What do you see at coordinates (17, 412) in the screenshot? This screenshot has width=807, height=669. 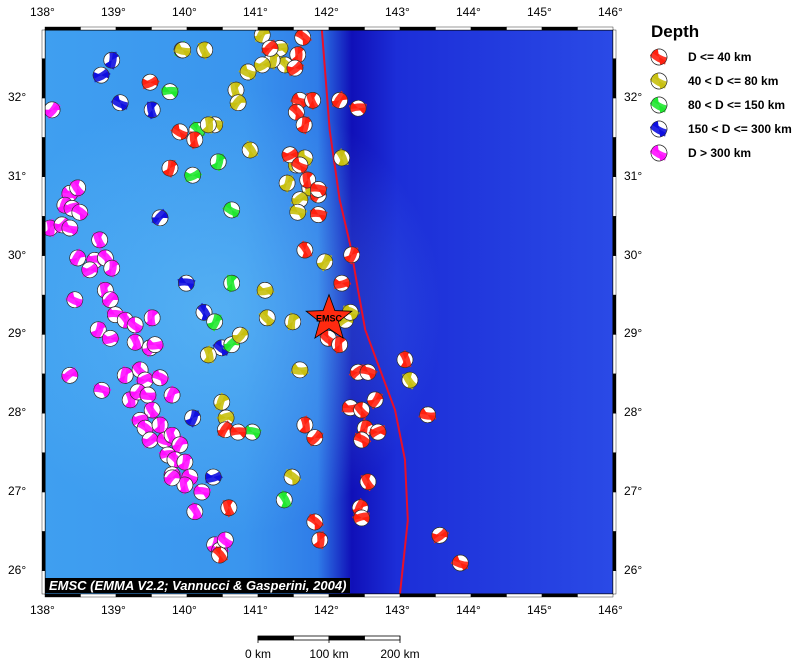 I see `lat-tick-label-left: 28°` at bounding box center [17, 412].